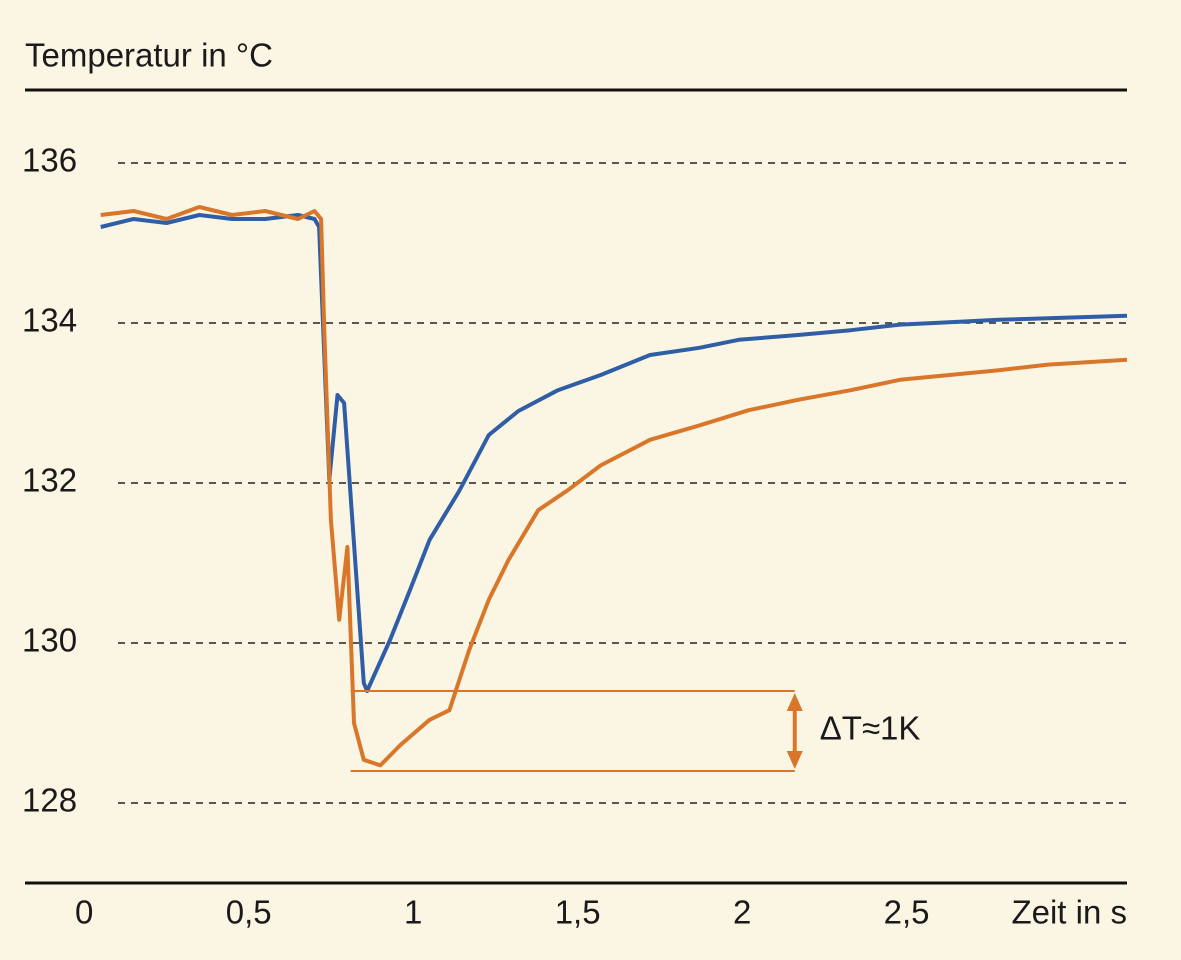 This screenshot has height=960, width=1181. Describe the element at coordinates (413, 912) in the screenshot. I see `x-tick-label: 1` at that location.